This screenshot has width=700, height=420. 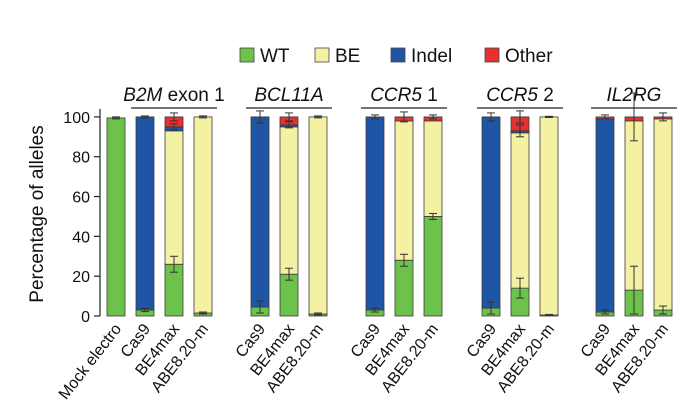 What do you see at coordinates (520, 131) in the screenshot?
I see `bar-ccr5-2-be4max-other-error` at bounding box center [520, 131].